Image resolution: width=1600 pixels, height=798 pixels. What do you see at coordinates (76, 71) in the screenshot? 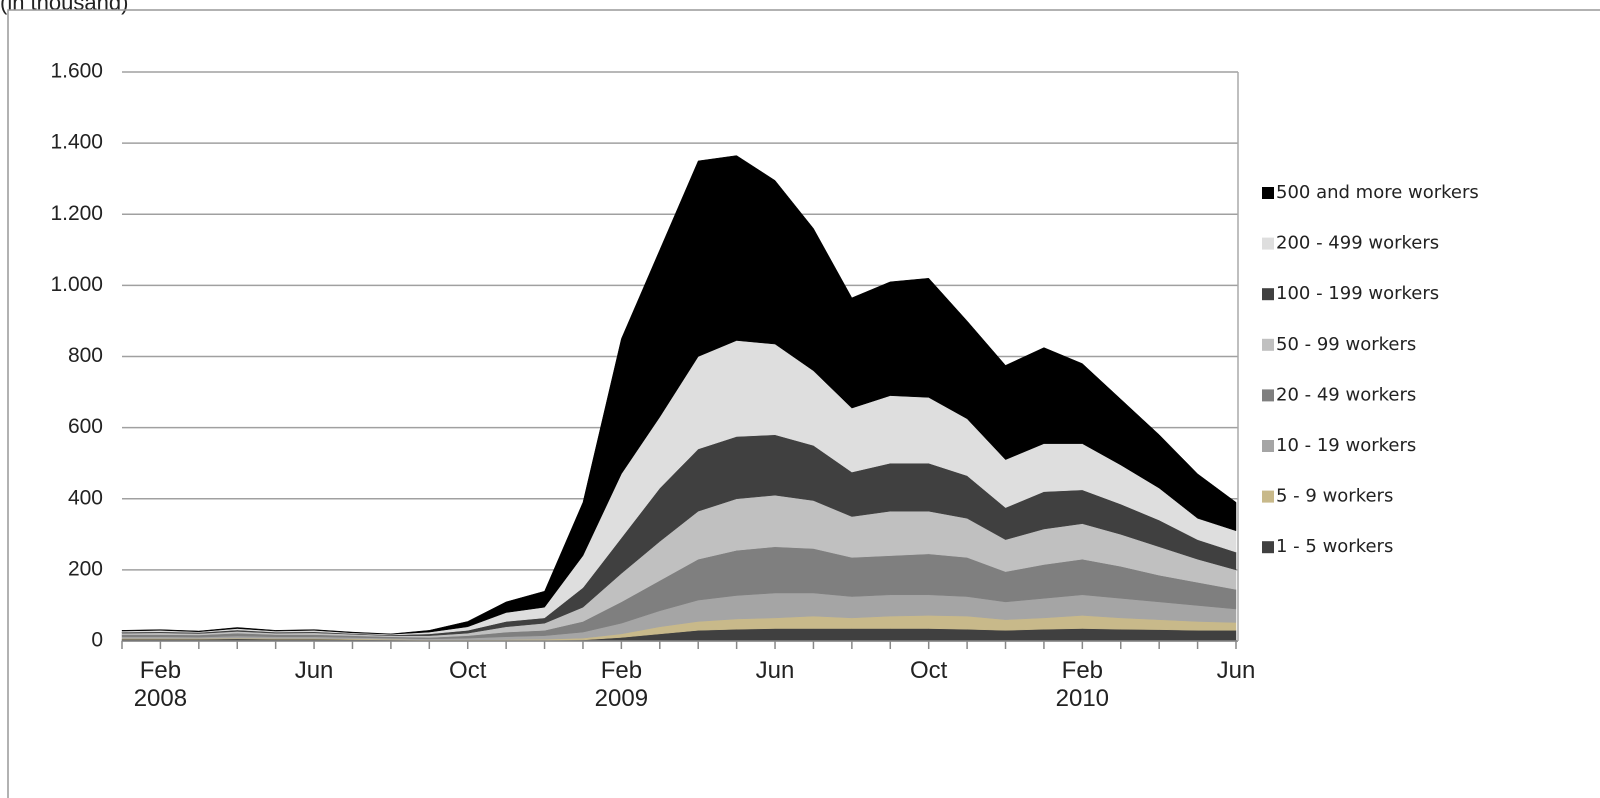
I see `y-tick-label: 1.600` at bounding box center [76, 71].